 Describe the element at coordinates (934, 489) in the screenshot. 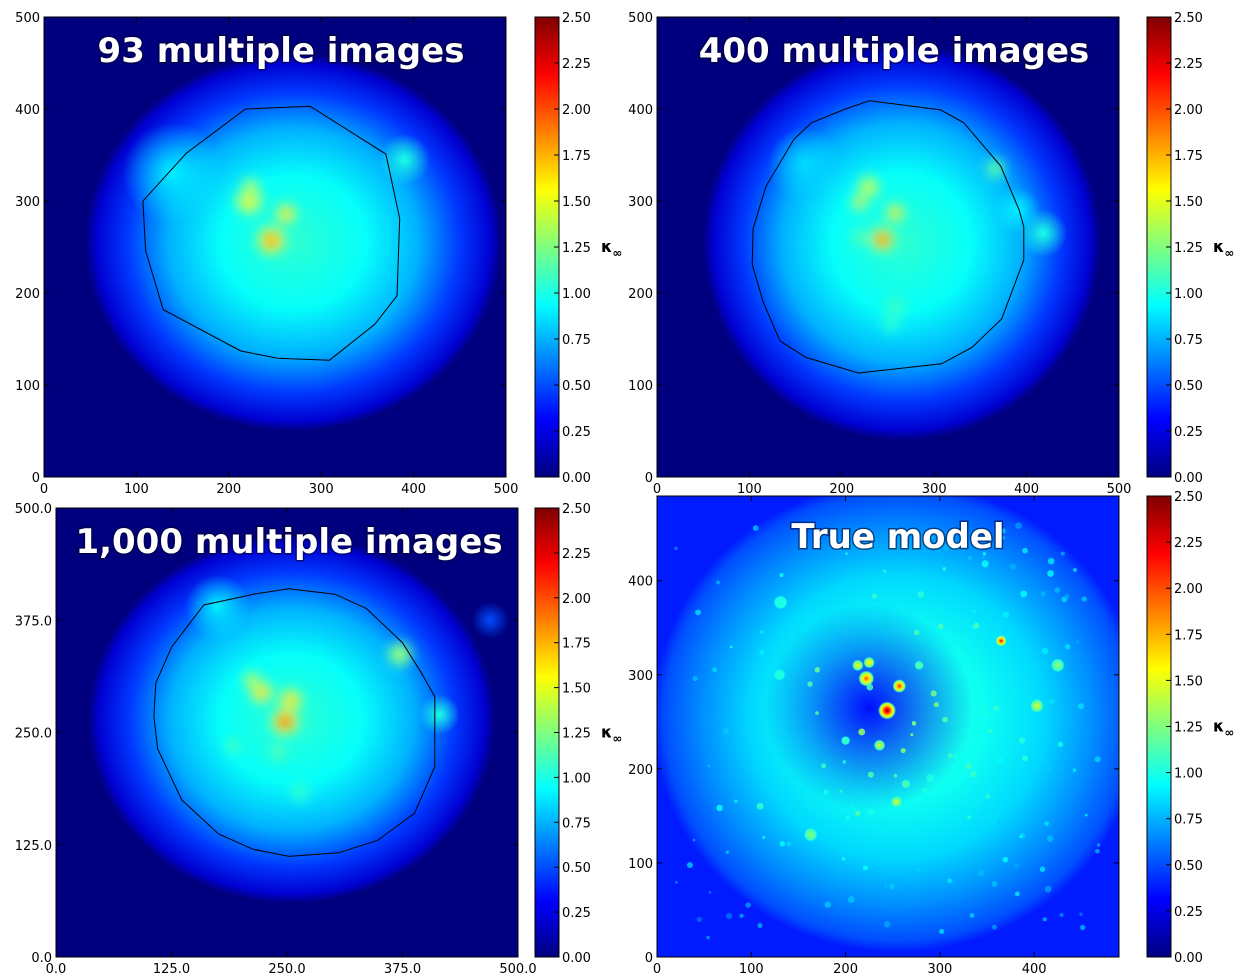

I see `x-tick-label: 300` at that location.